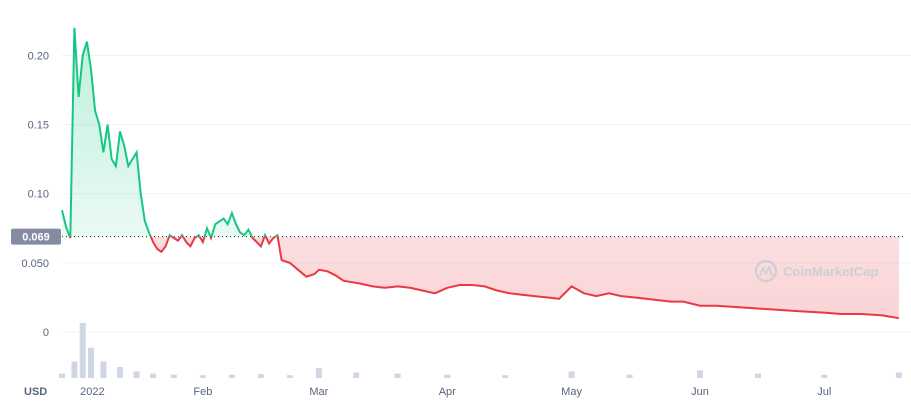  I want to click on current-price-label: 0.069, so click(36, 238).